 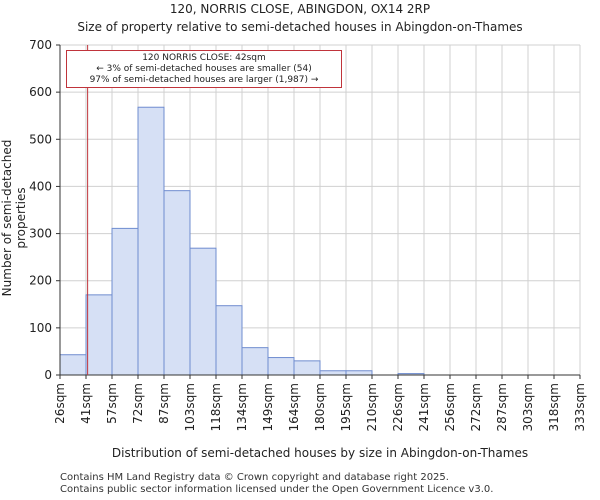 I want to click on x-tick-label: 134sqm, so click(x=242, y=407).